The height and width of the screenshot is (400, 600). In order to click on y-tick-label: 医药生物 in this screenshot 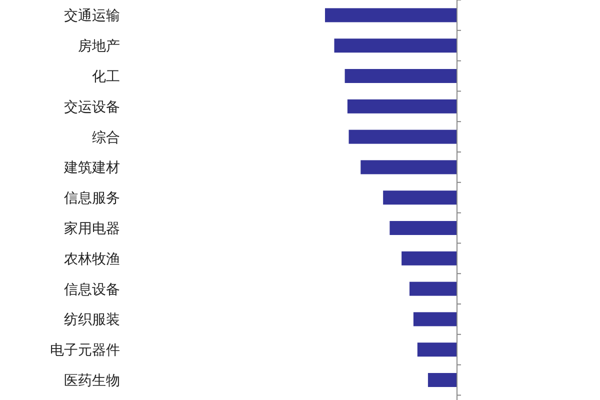, I will do `click(92, 381)`.